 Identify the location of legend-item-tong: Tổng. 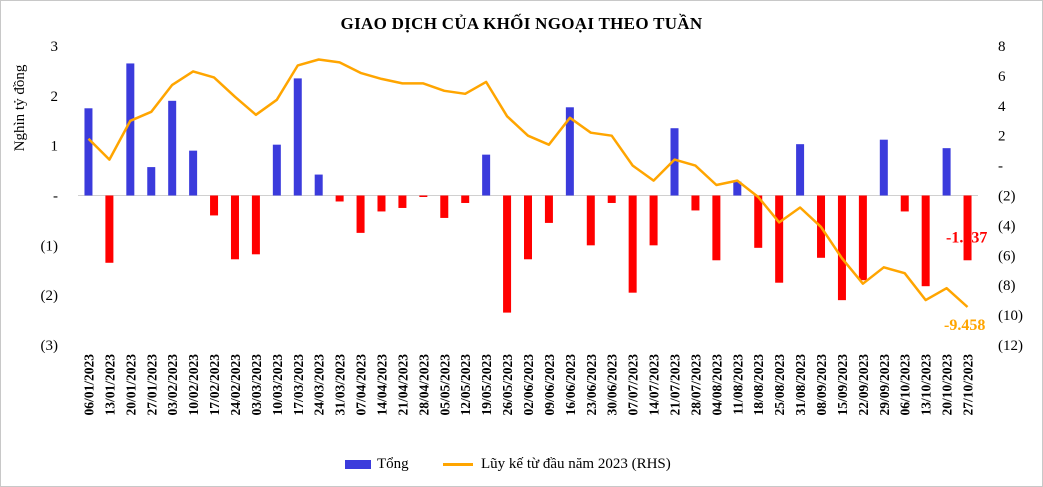
(377, 464).